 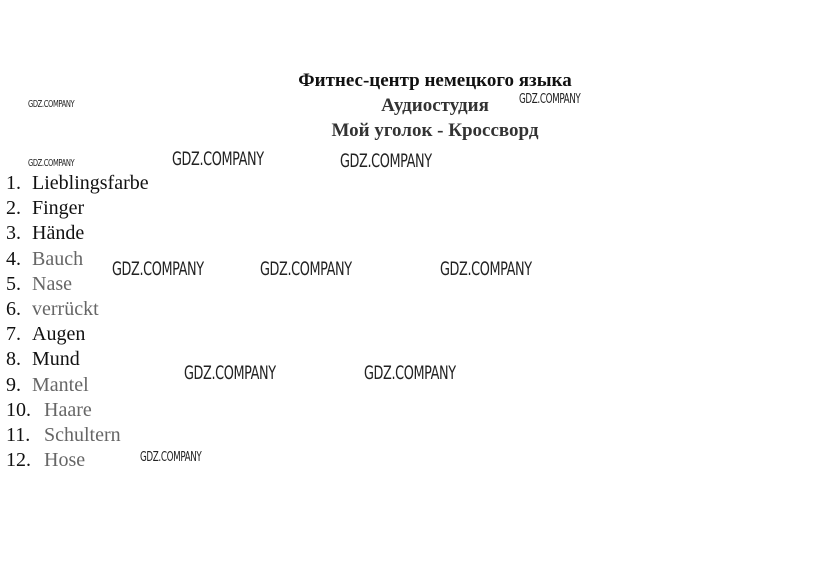 I want to click on list-item: 8. Mund, so click(x=43, y=359).